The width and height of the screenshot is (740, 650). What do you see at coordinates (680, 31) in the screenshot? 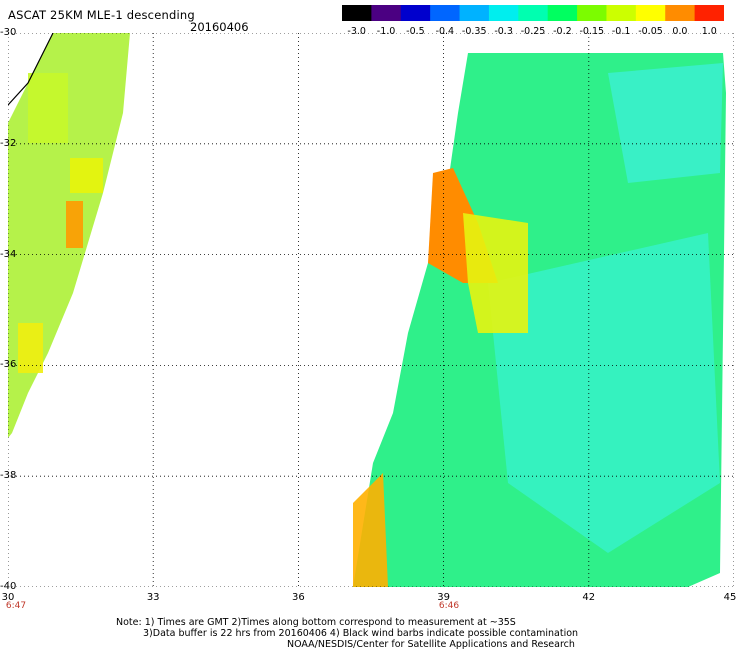
I see `colorbar-tick-label: 0.0` at bounding box center [680, 31].